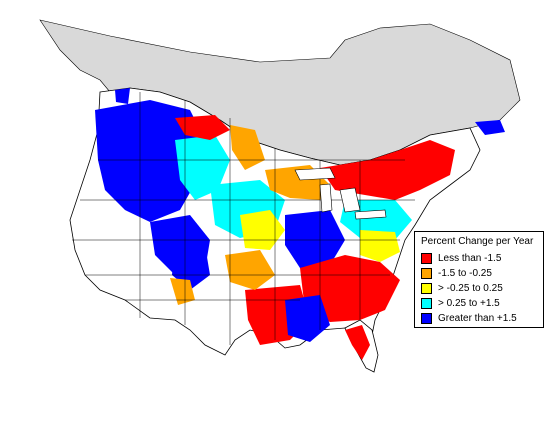 The height and width of the screenshot is (427, 553). Describe the element at coordinates (470, 288) in the screenshot. I see `legend-item-label: > -0.25 to 0.25` at that location.